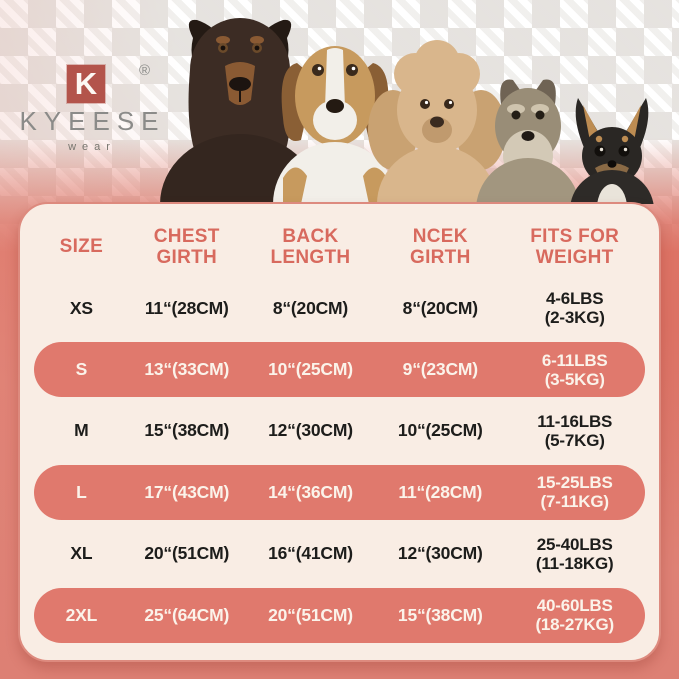 The height and width of the screenshot is (679, 679). Describe the element at coordinates (574, 492) in the screenshot. I see `weight-cell: 15-25LBS (7-11KG)` at that location.